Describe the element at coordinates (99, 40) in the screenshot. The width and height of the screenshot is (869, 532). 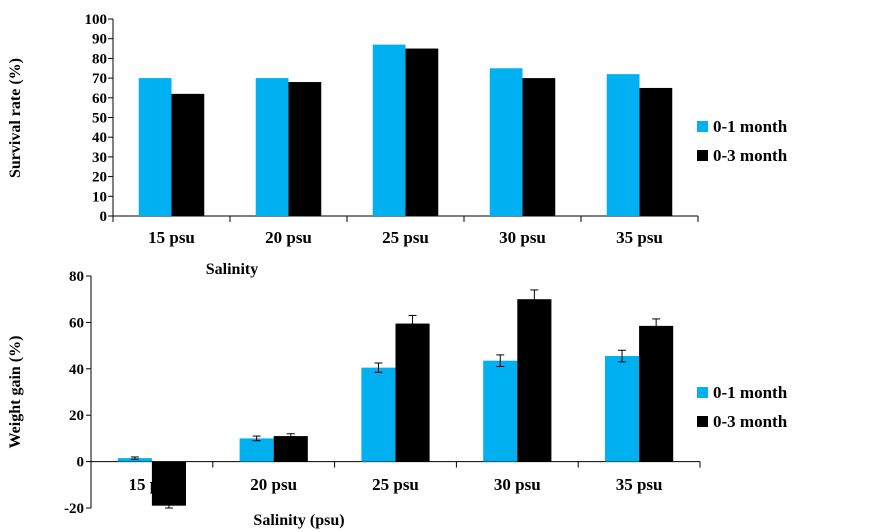
I see `y-tick-label: 90` at that location.